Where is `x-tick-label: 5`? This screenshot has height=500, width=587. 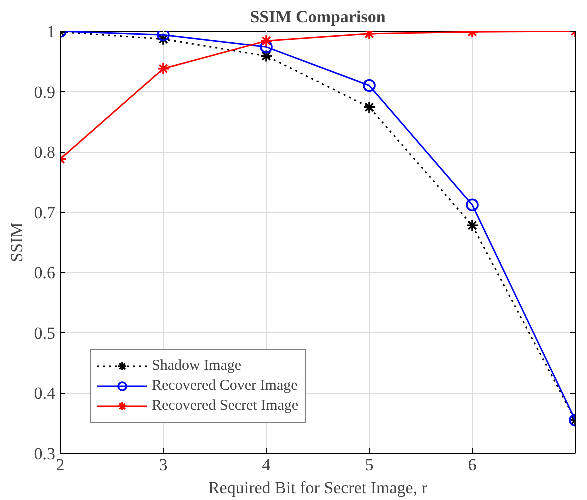
x-tick-label: 5 is located at coordinates (369, 465).